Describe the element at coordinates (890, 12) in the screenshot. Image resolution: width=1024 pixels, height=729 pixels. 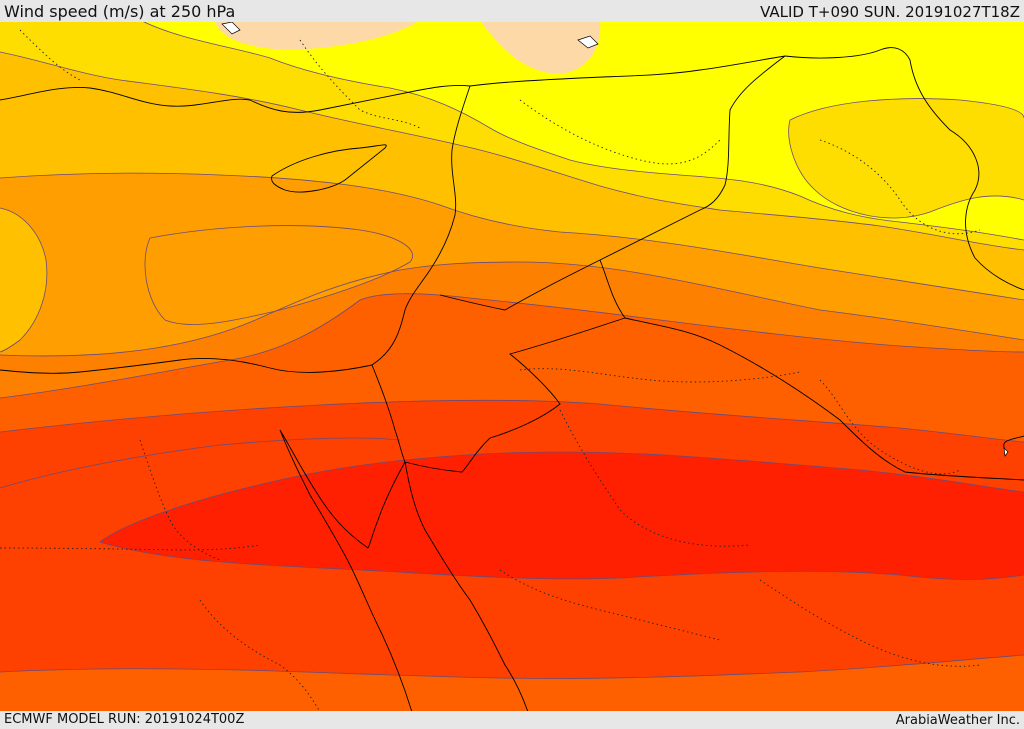
I see `valid-time: VALID T+090 SUN. 20191027T18Z` at that location.